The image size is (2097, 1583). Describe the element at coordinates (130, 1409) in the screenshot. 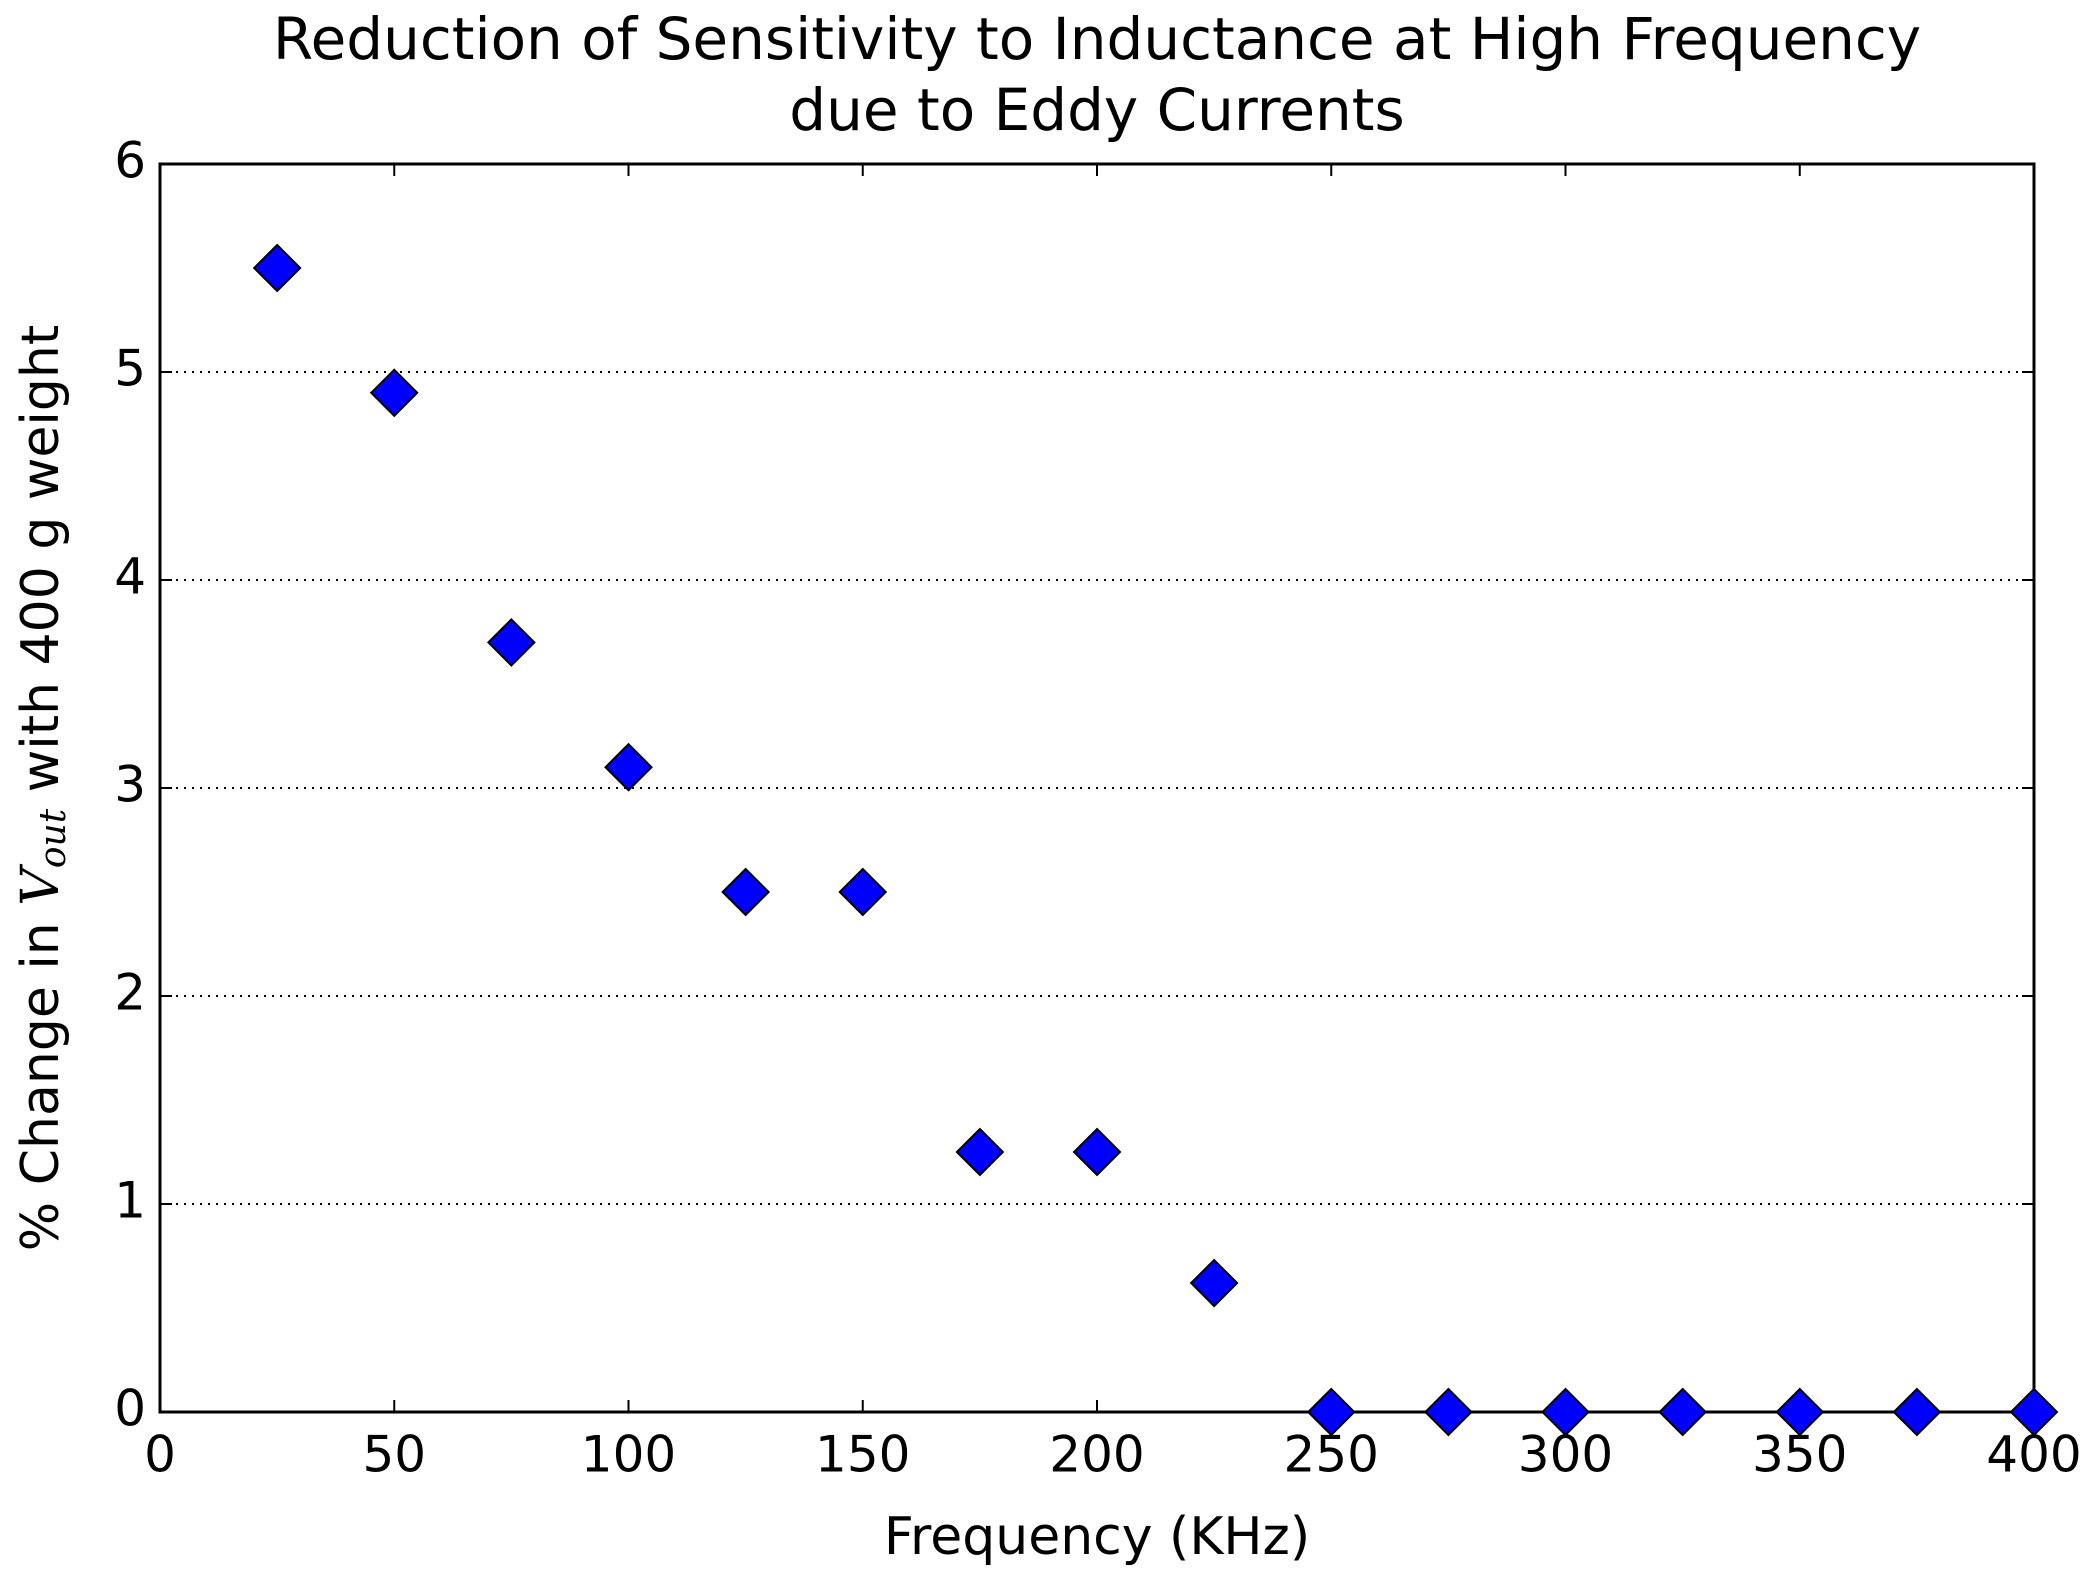

I see `y-tick-label: 0` at that location.